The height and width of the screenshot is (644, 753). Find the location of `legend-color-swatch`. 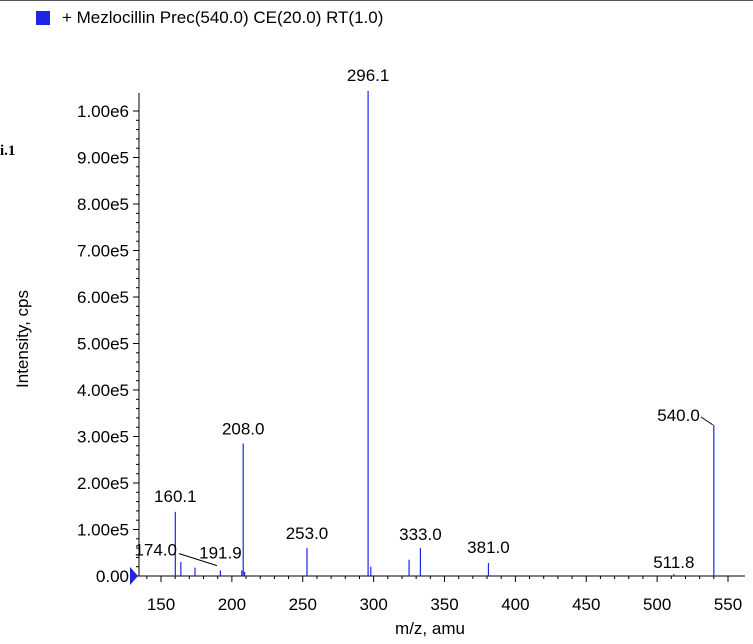

legend-color-swatch is located at coordinates (43, 18).